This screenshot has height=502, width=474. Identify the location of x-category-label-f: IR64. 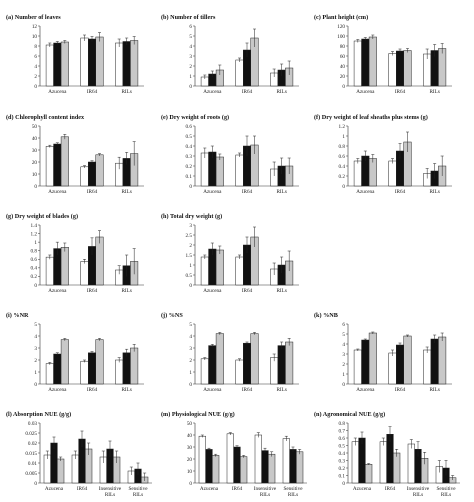
(400, 192).